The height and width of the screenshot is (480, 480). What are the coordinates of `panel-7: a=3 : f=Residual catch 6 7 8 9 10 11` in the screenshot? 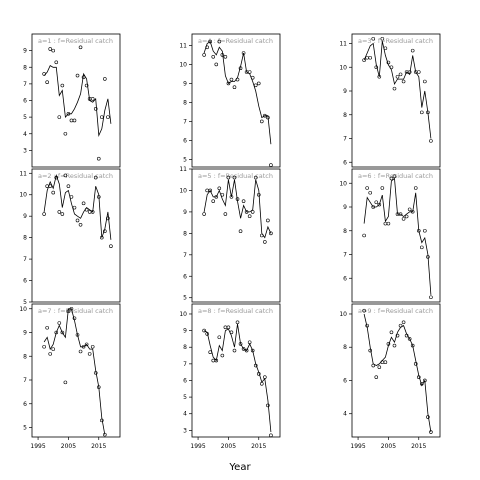 It's located at (390, 100).